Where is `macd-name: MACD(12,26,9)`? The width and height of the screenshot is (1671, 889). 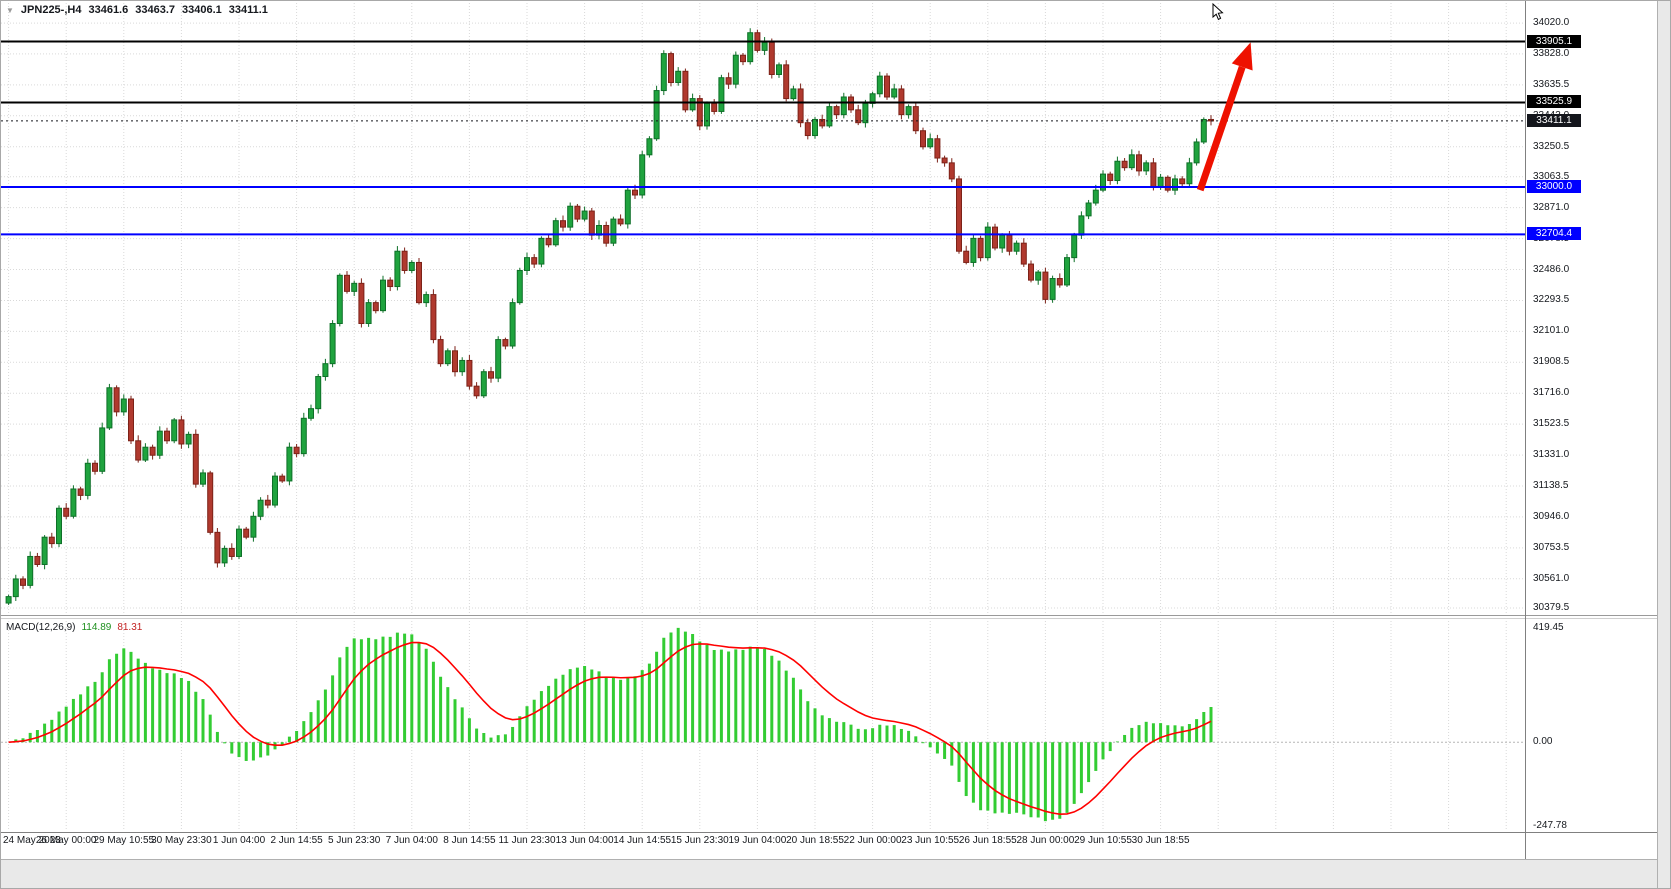 macd-name: MACD(12,26,9) is located at coordinates (41, 627).